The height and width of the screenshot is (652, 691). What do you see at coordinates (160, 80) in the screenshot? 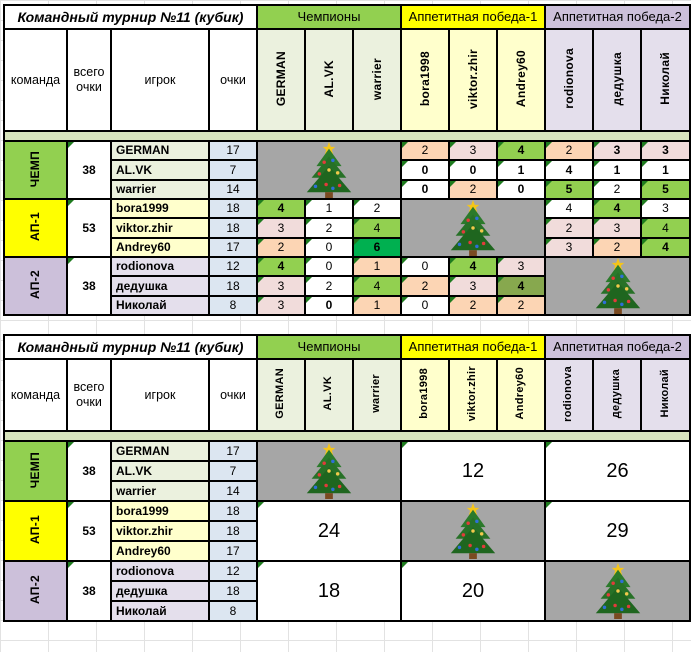
I see `col-header-player: игрок` at bounding box center [160, 80].